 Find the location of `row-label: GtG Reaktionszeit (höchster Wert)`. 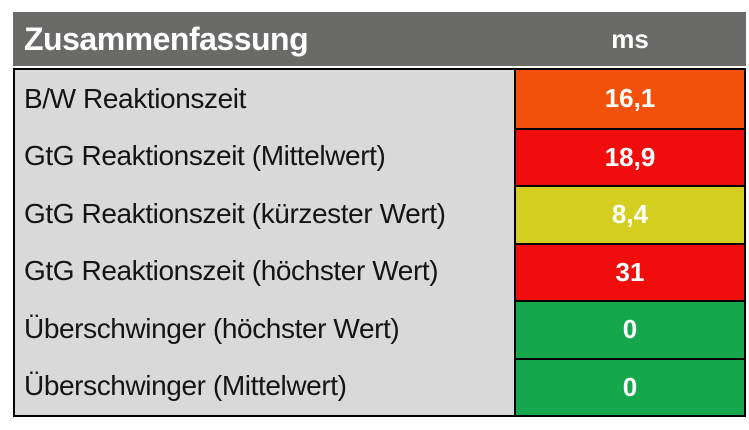

row-label: GtG Reaktionszeit (höchster Wert) is located at coordinates (231, 271).